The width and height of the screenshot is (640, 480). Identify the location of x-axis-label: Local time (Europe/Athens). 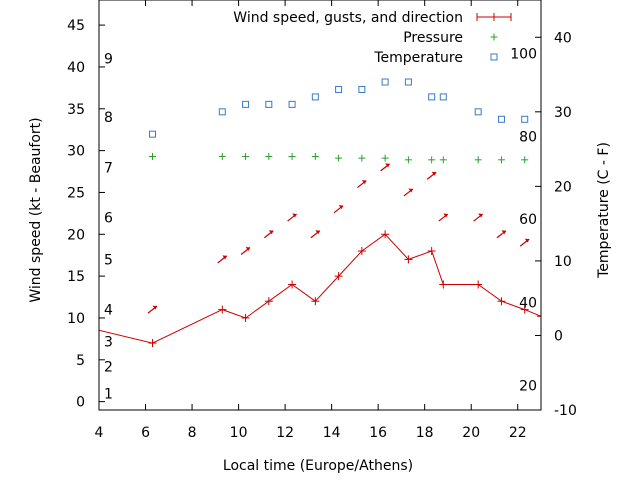
(318, 466).